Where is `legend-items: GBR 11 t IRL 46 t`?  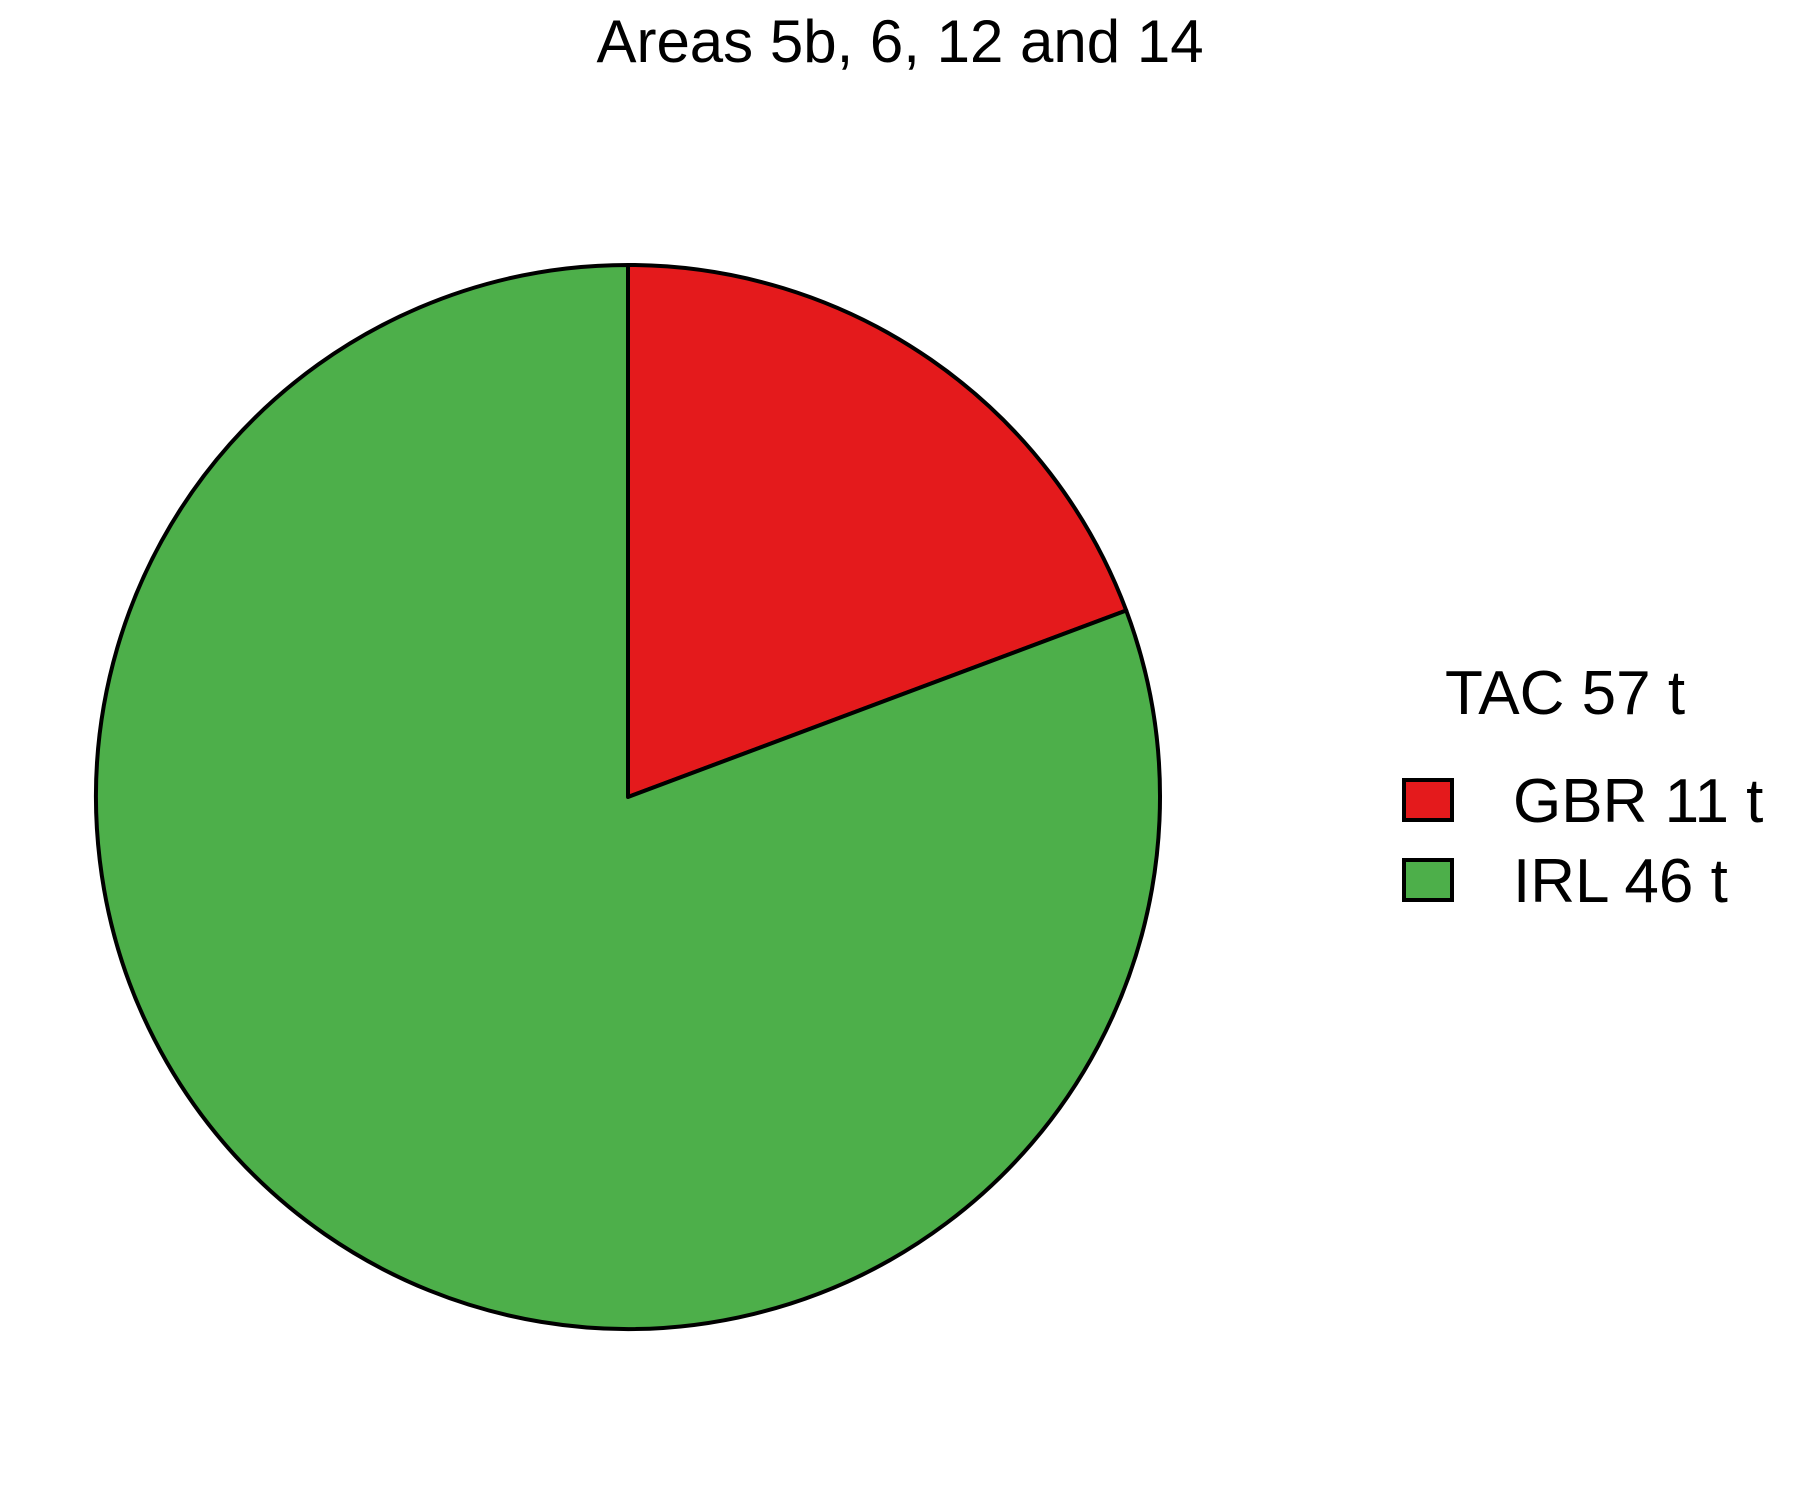
legend-items: GBR 11 t IRL 46 t is located at coordinates (1582, 841).